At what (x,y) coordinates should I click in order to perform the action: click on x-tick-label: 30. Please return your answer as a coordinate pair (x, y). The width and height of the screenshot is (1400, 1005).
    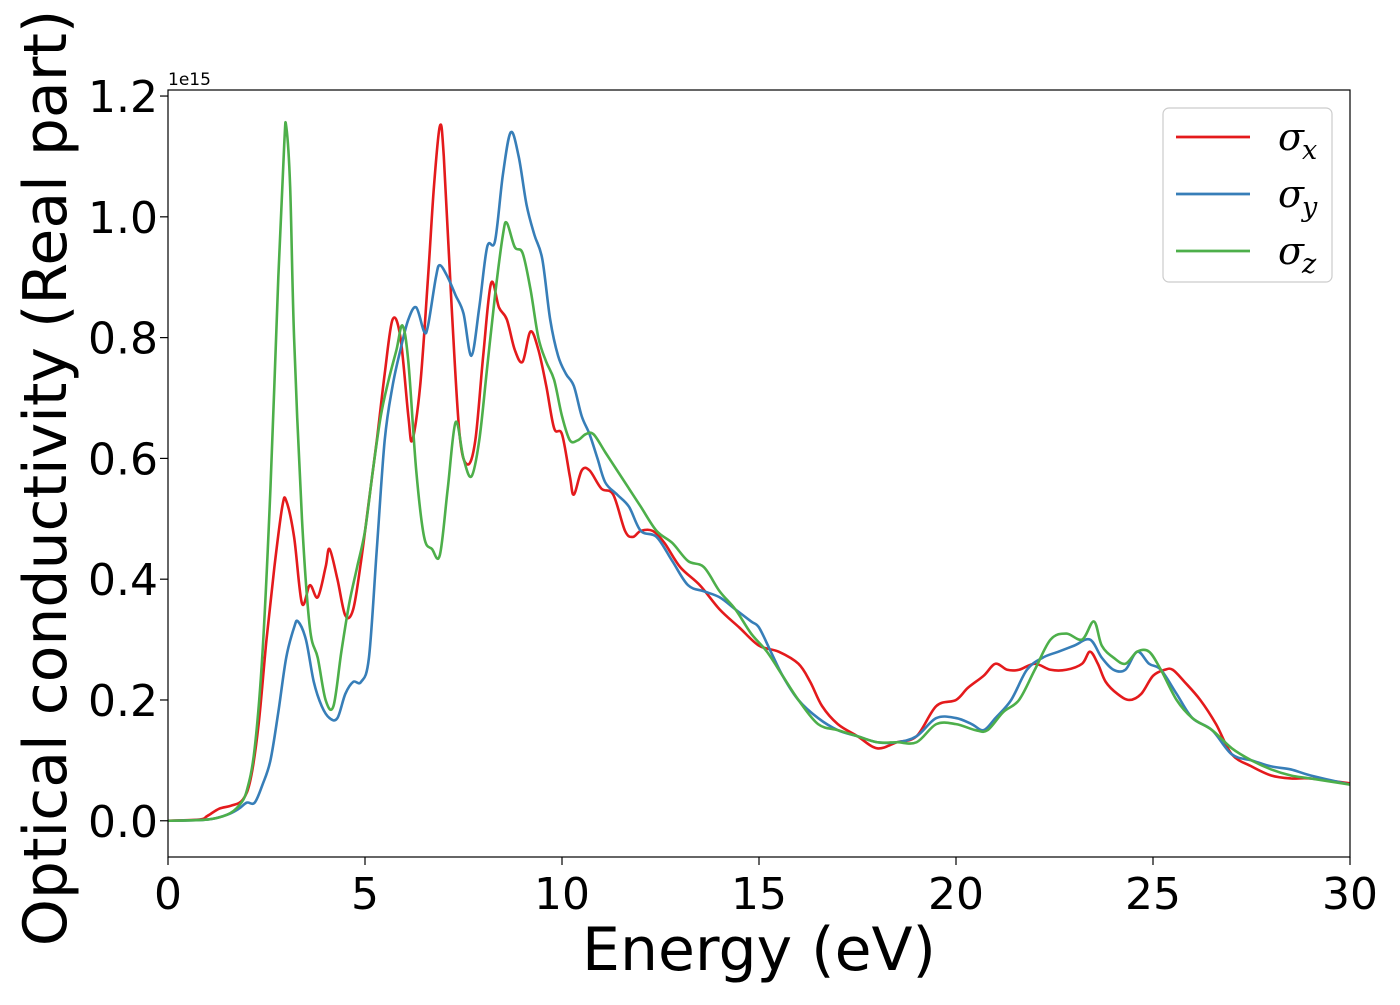
    Looking at the image, I should click on (1350, 894).